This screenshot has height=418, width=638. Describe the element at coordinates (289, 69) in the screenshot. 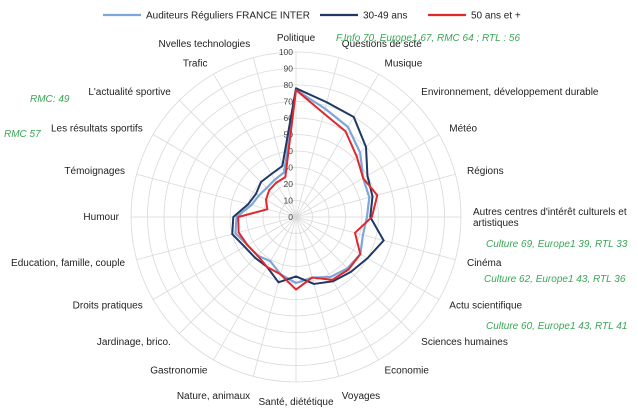

I see `radial-tick-label: 90` at that location.